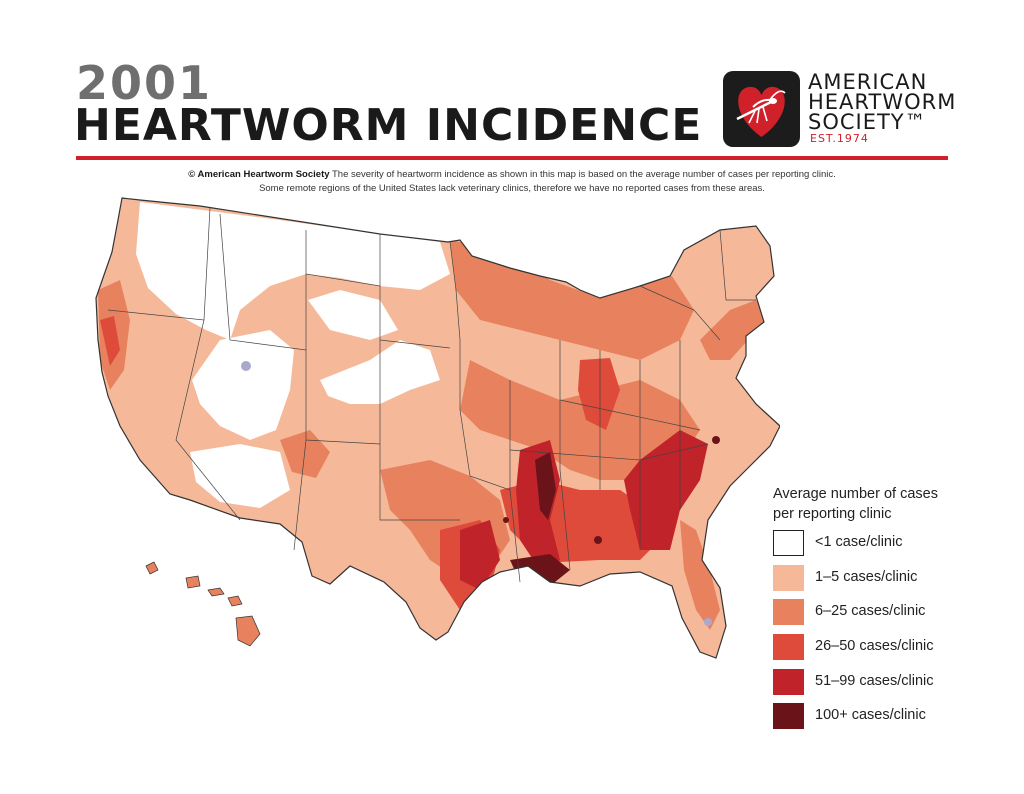 This screenshot has height=794, width=1024. What do you see at coordinates (259, 174) in the screenshot?
I see `caption-credit: © American Heartworm Society` at bounding box center [259, 174].